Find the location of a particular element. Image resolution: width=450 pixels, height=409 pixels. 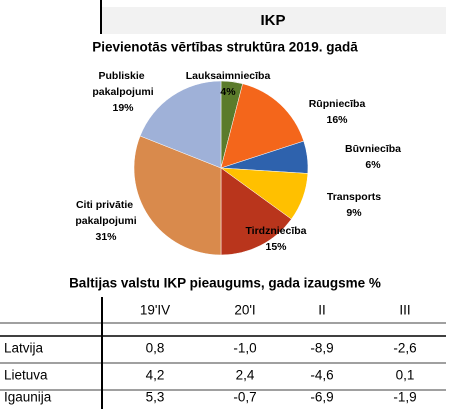

slice-value-label: 31% is located at coordinates (106, 237).